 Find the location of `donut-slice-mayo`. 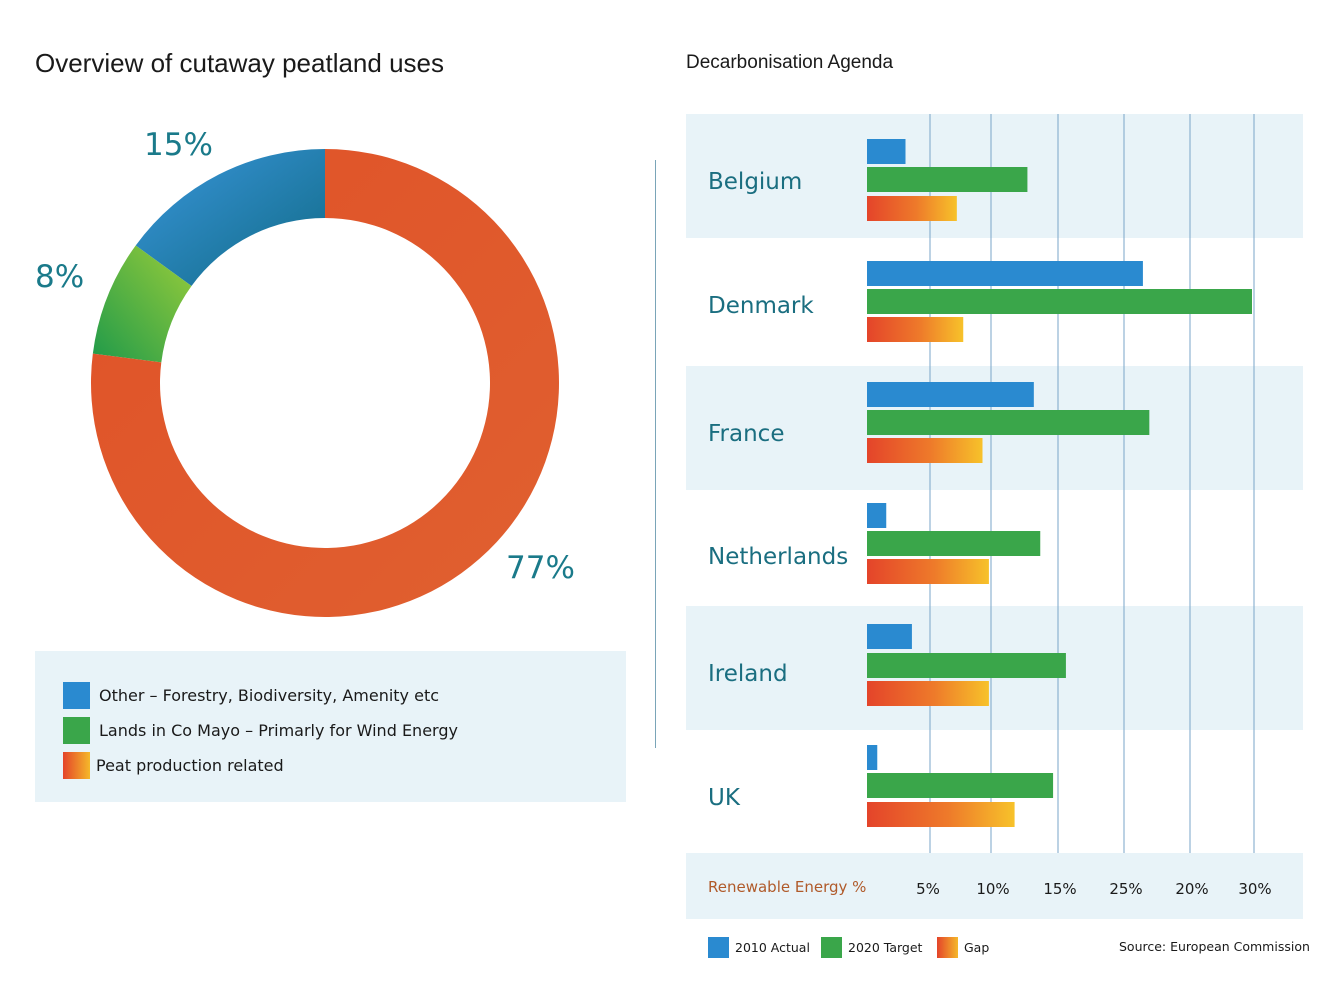

donut-slice-mayo is located at coordinates (142, 304).